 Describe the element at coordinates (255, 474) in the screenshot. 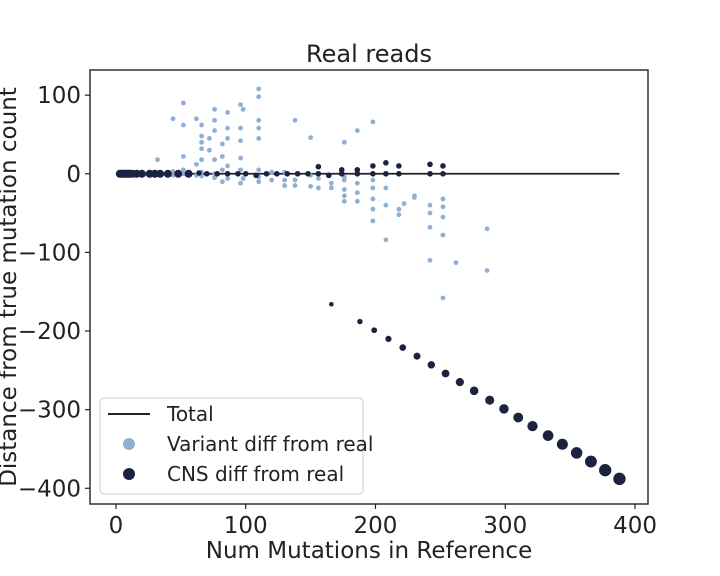

I see `legend-label-cns: CNS diff from real` at that location.